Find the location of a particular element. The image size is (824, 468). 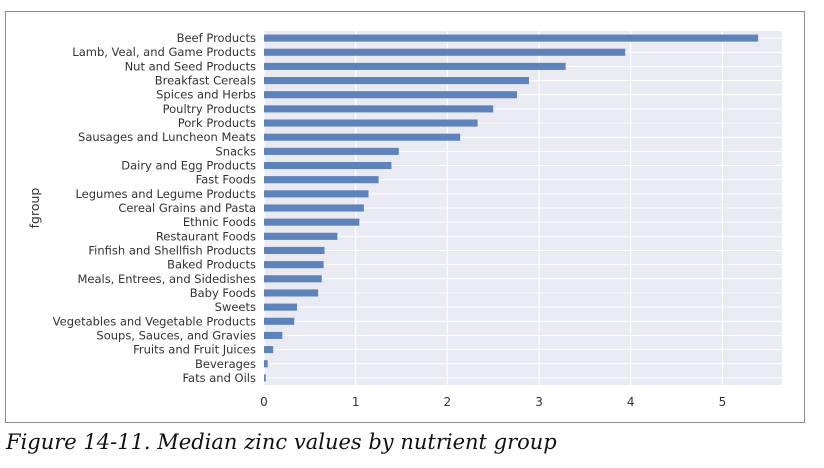

x-tick-label: 0 is located at coordinates (264, 402).